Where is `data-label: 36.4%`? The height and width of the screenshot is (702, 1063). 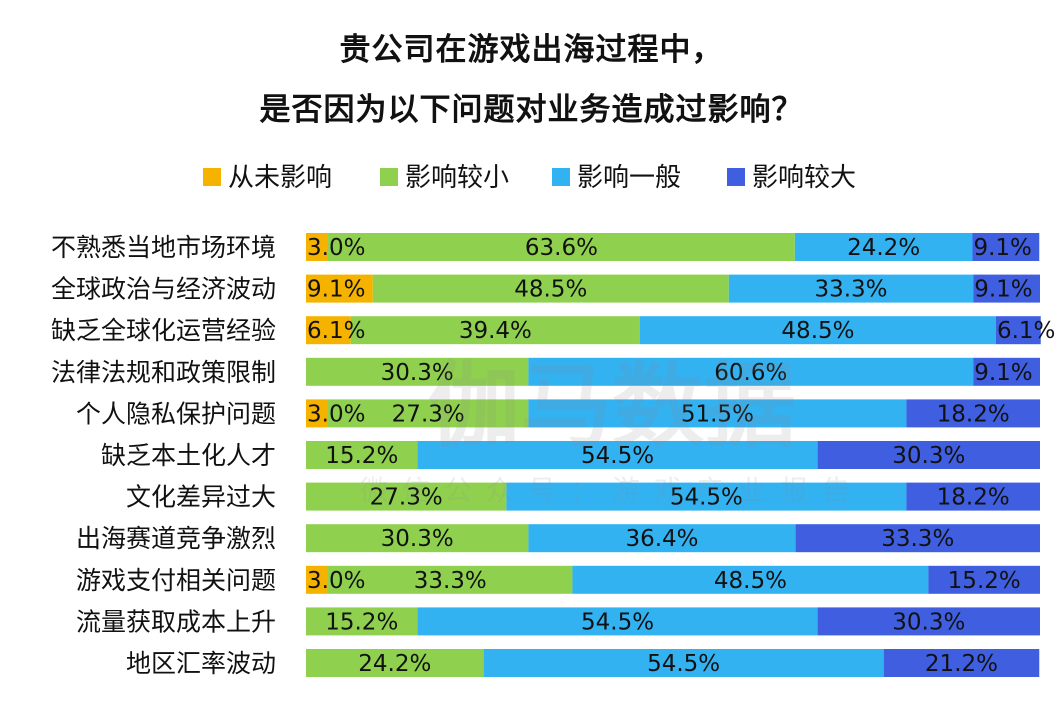 data-label: 36.4% is located at coordinates (661, 539).